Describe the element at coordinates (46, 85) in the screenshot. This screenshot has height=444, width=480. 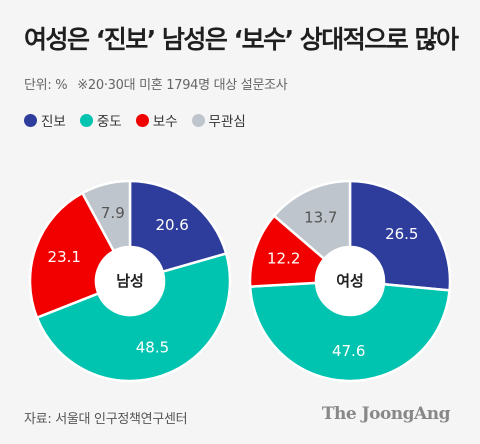
I see `unit-label: 단위: %` at that location.